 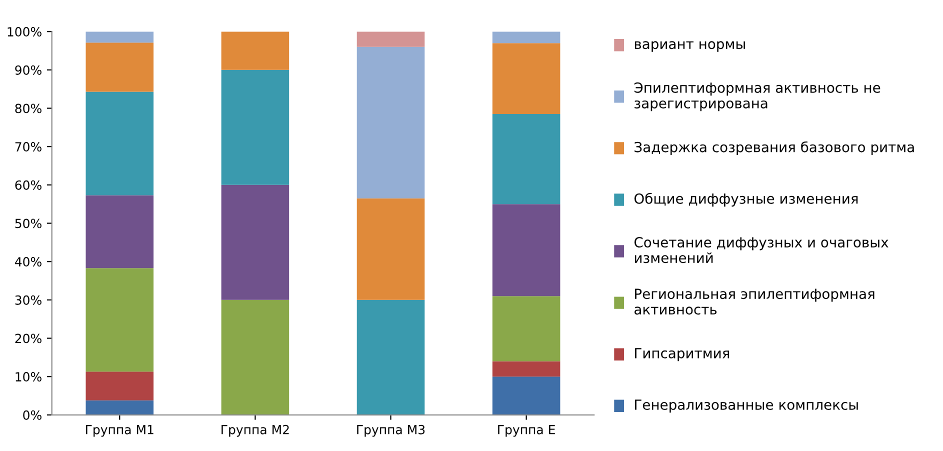 I want to click on legend-label: вариант нормы, so click(x=689, y=46).